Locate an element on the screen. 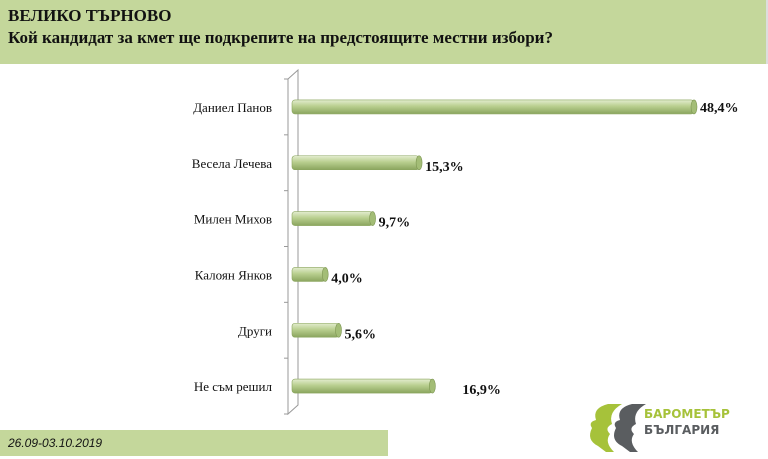 This screenshot has width=768, height=459. axis-wall is located at coordinates (293, 242).